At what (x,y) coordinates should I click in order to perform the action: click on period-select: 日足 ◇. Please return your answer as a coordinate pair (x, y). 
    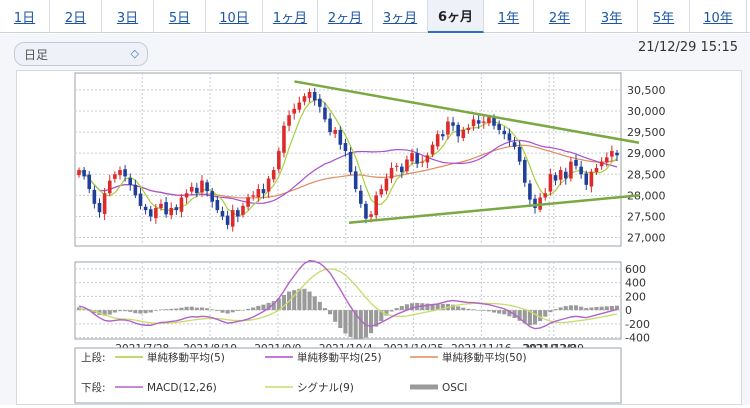
    Looking at the image, I should click on (81, 54).